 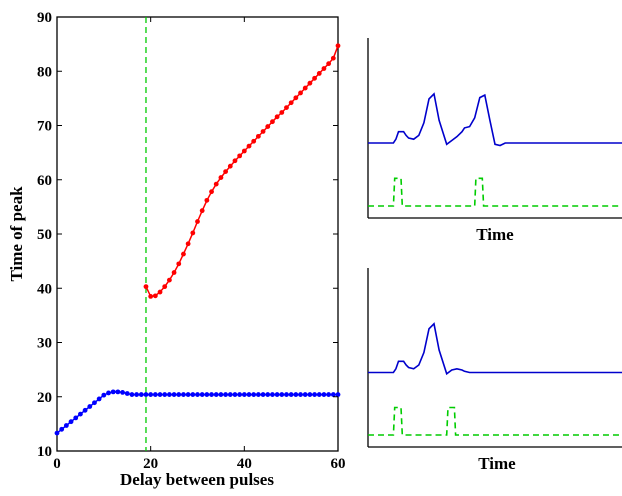 I want to click on y-tick-label: 60, so click(x=44, y=181).